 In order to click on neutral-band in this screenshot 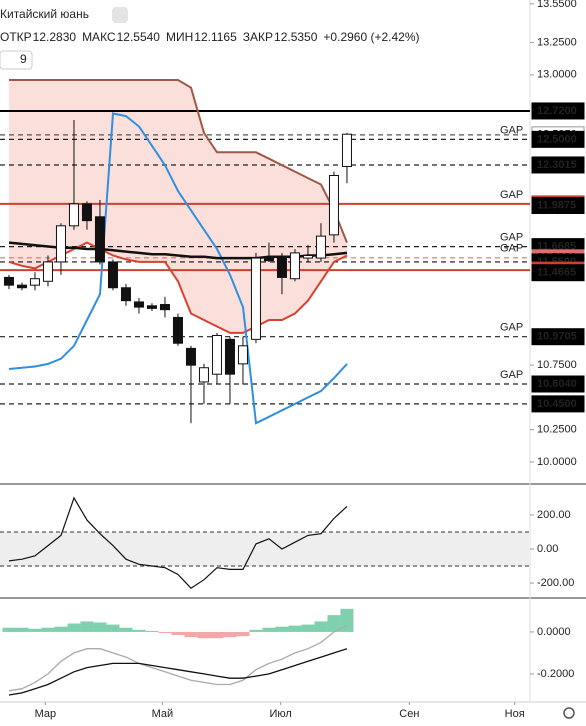, I will do `click(265, 549)`.